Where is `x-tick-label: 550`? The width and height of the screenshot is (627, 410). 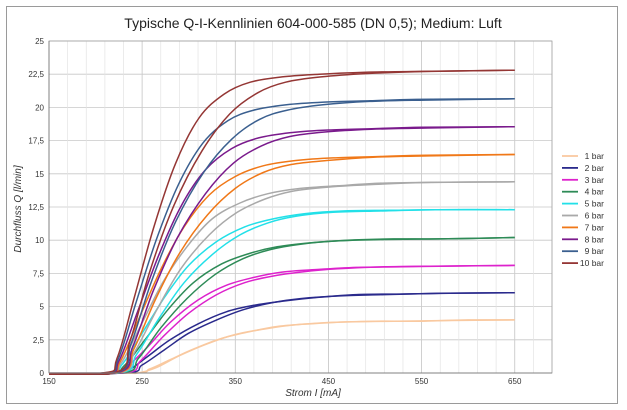
x-tick-label: 550 is located at coordinates (422, 381).